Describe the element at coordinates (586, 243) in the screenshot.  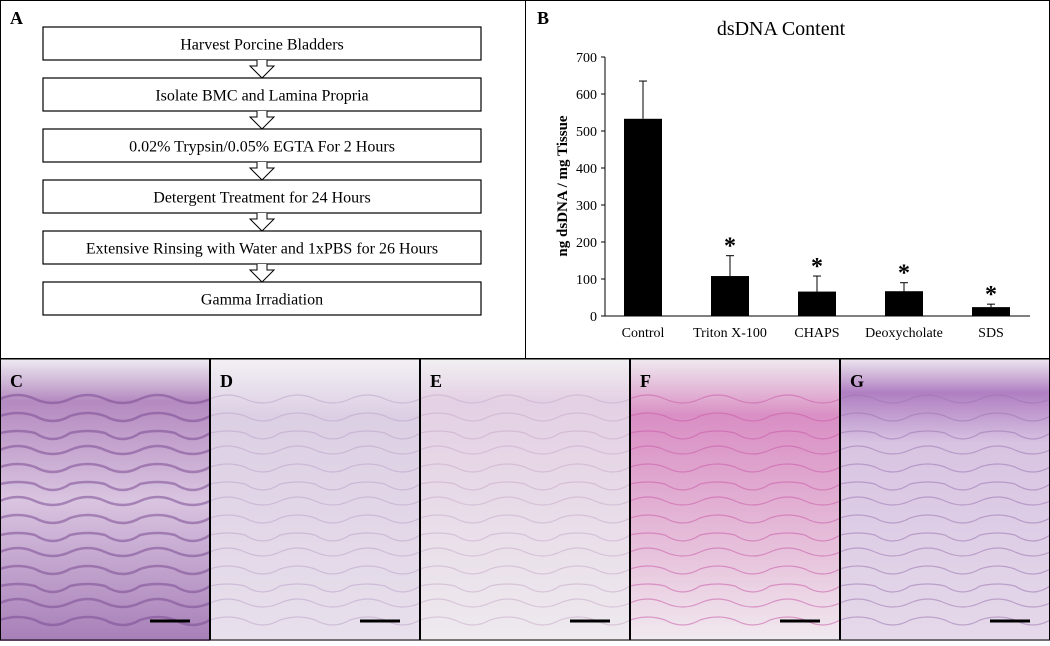
I see `y-tick-label: 200` at that location.